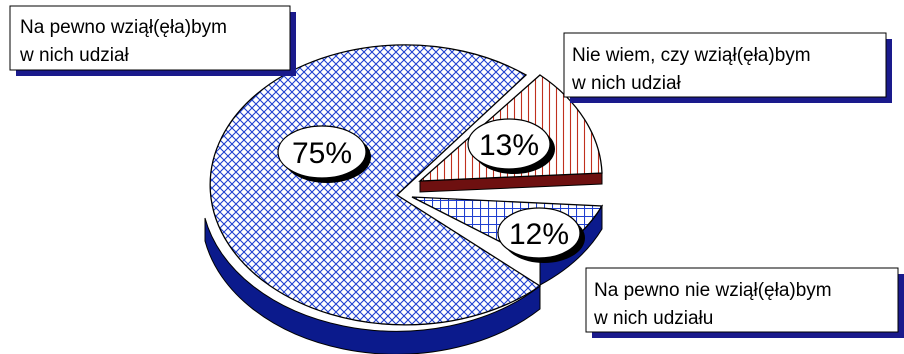  I want to click on data-label-75-text: 75%, so click(322, 153).